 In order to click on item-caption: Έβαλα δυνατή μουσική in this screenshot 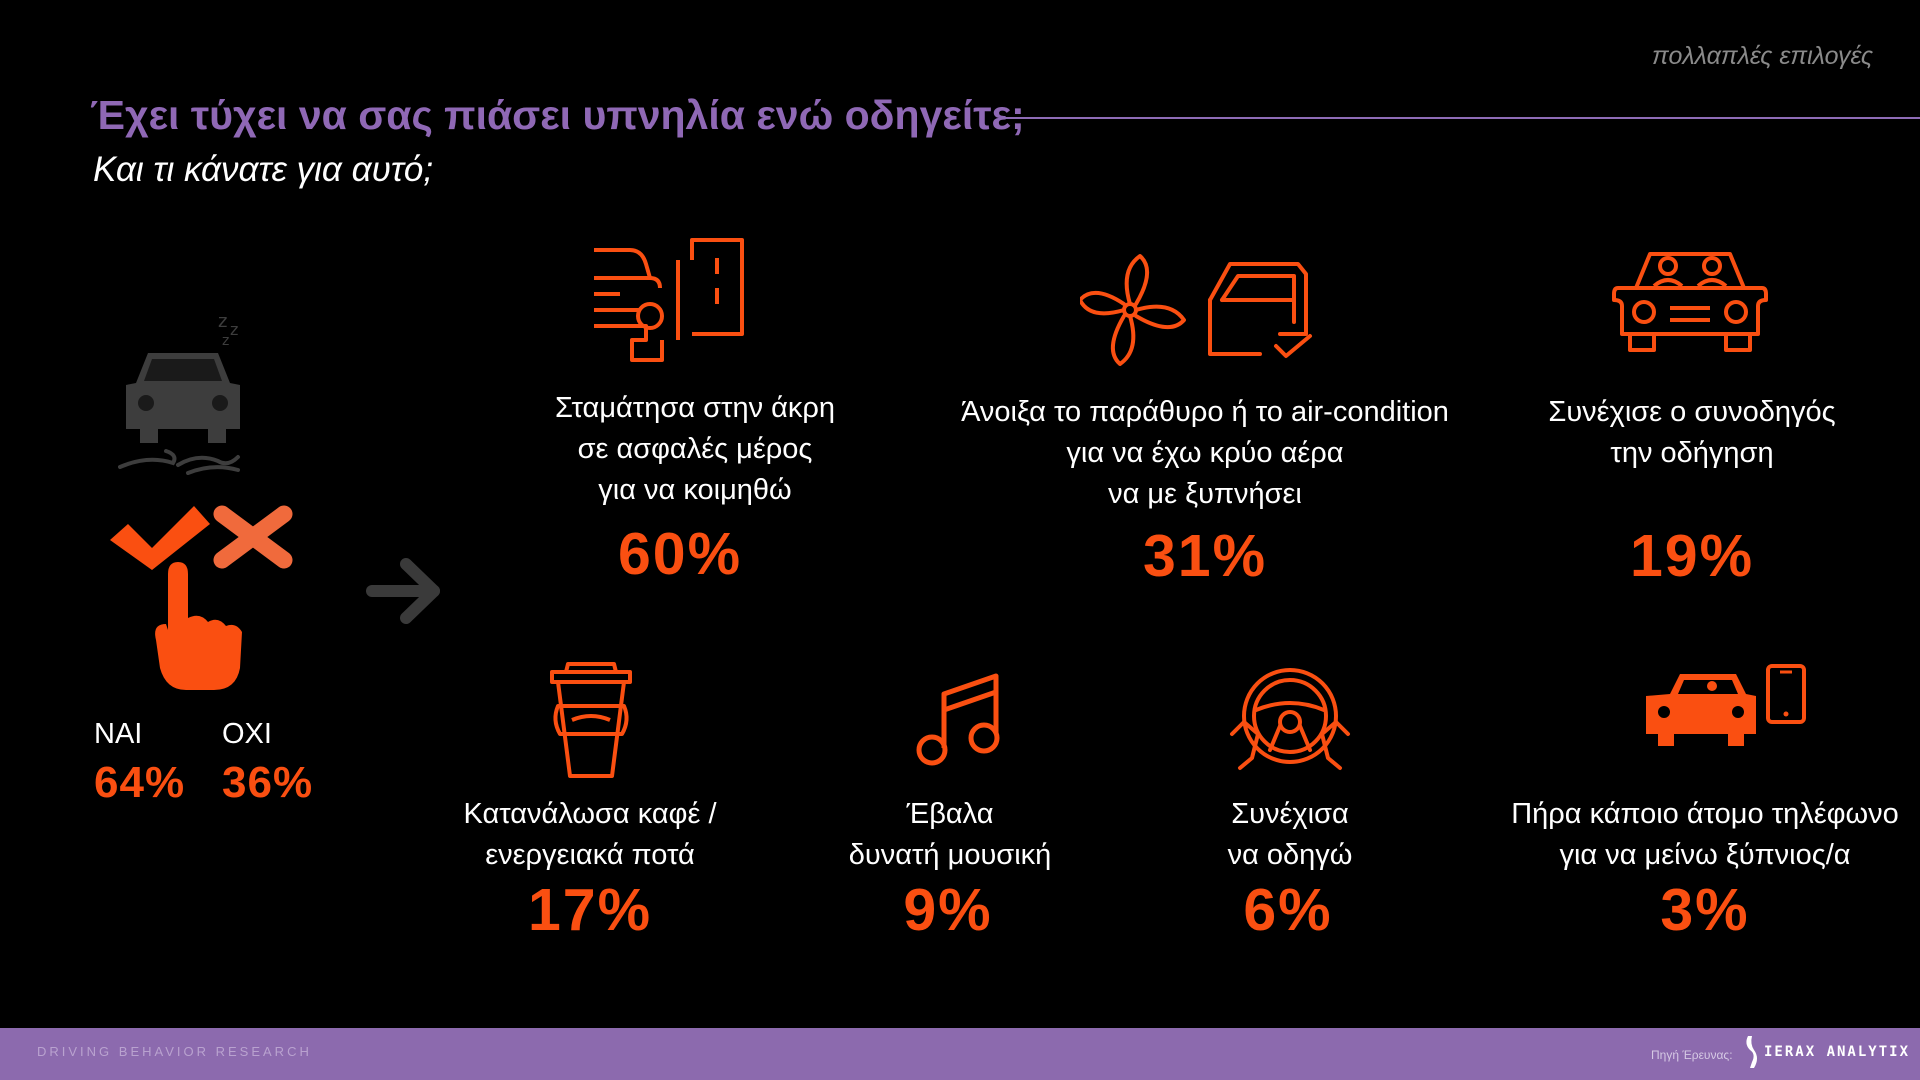, I will do `click(950, 835)`.